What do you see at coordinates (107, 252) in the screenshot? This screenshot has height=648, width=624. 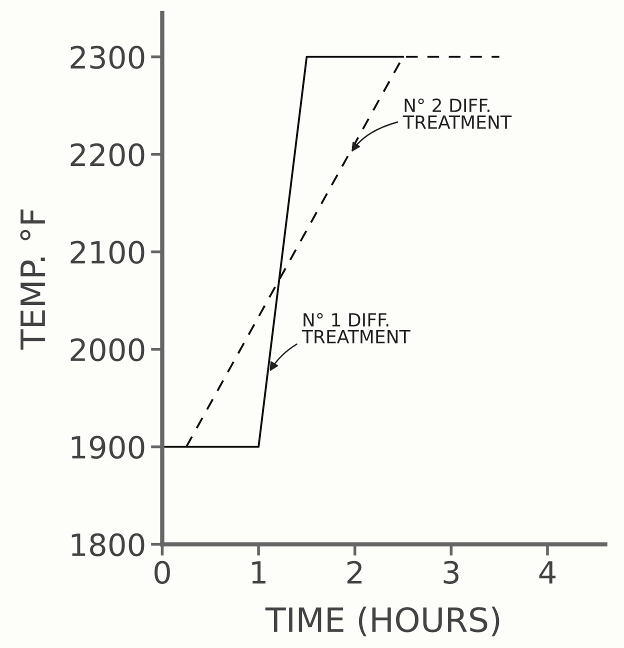 I see `y-tick-label: 2100` at bounding box center [107, 252].